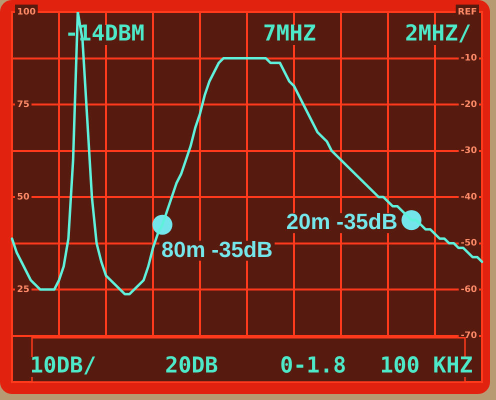 The image size is (496, 400). Describe the element at coordinates (468, 197) in the screenshot. I see `y-tick-label: -40` at that location.